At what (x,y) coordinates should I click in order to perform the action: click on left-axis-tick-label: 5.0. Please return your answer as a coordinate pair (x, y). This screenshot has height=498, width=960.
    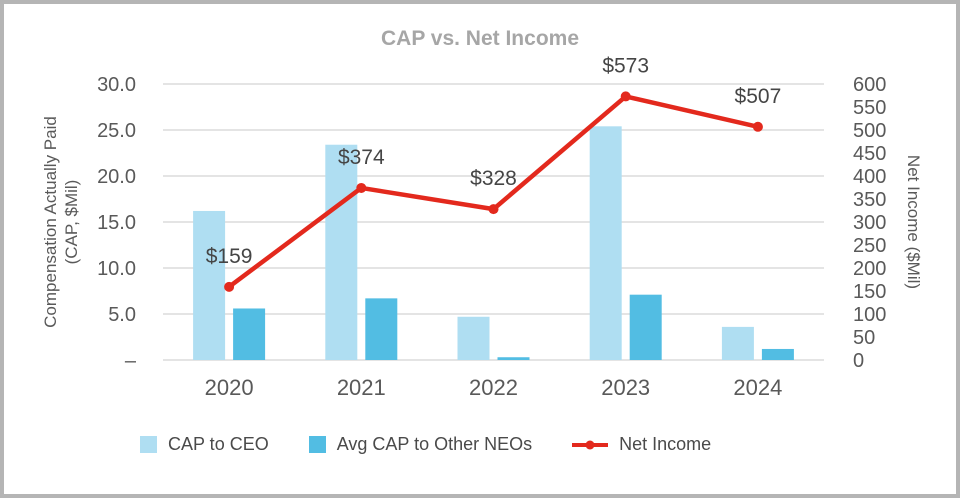
    Looking at the image, I should click on (122, 315).